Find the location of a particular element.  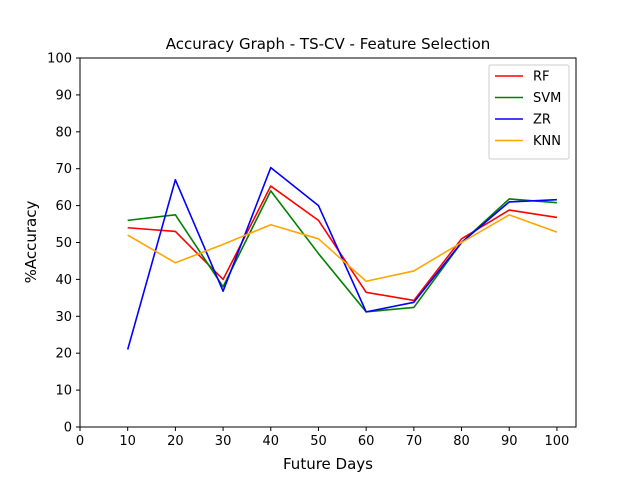

y-axis-ticks: 0 10 20 30 40 50 60 70 80 90 100 is located at coordinates (63, 244).